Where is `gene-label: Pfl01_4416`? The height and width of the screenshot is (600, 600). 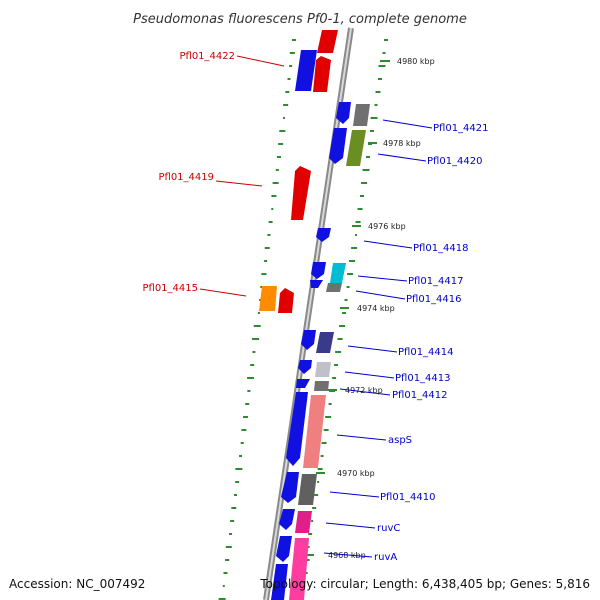 gene-label: Pfl01_4416 is located at coordinates (434, 299).